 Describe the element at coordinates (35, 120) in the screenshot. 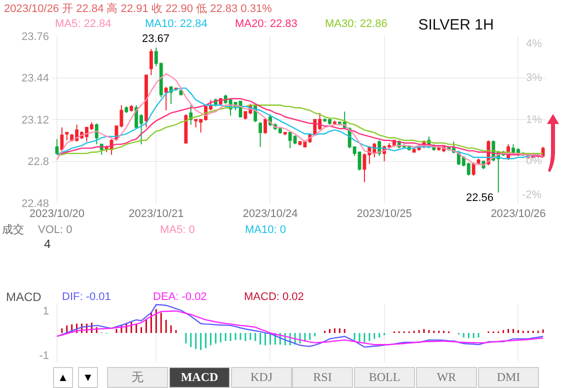

I see `y-tick-label: 23.12` at that location.